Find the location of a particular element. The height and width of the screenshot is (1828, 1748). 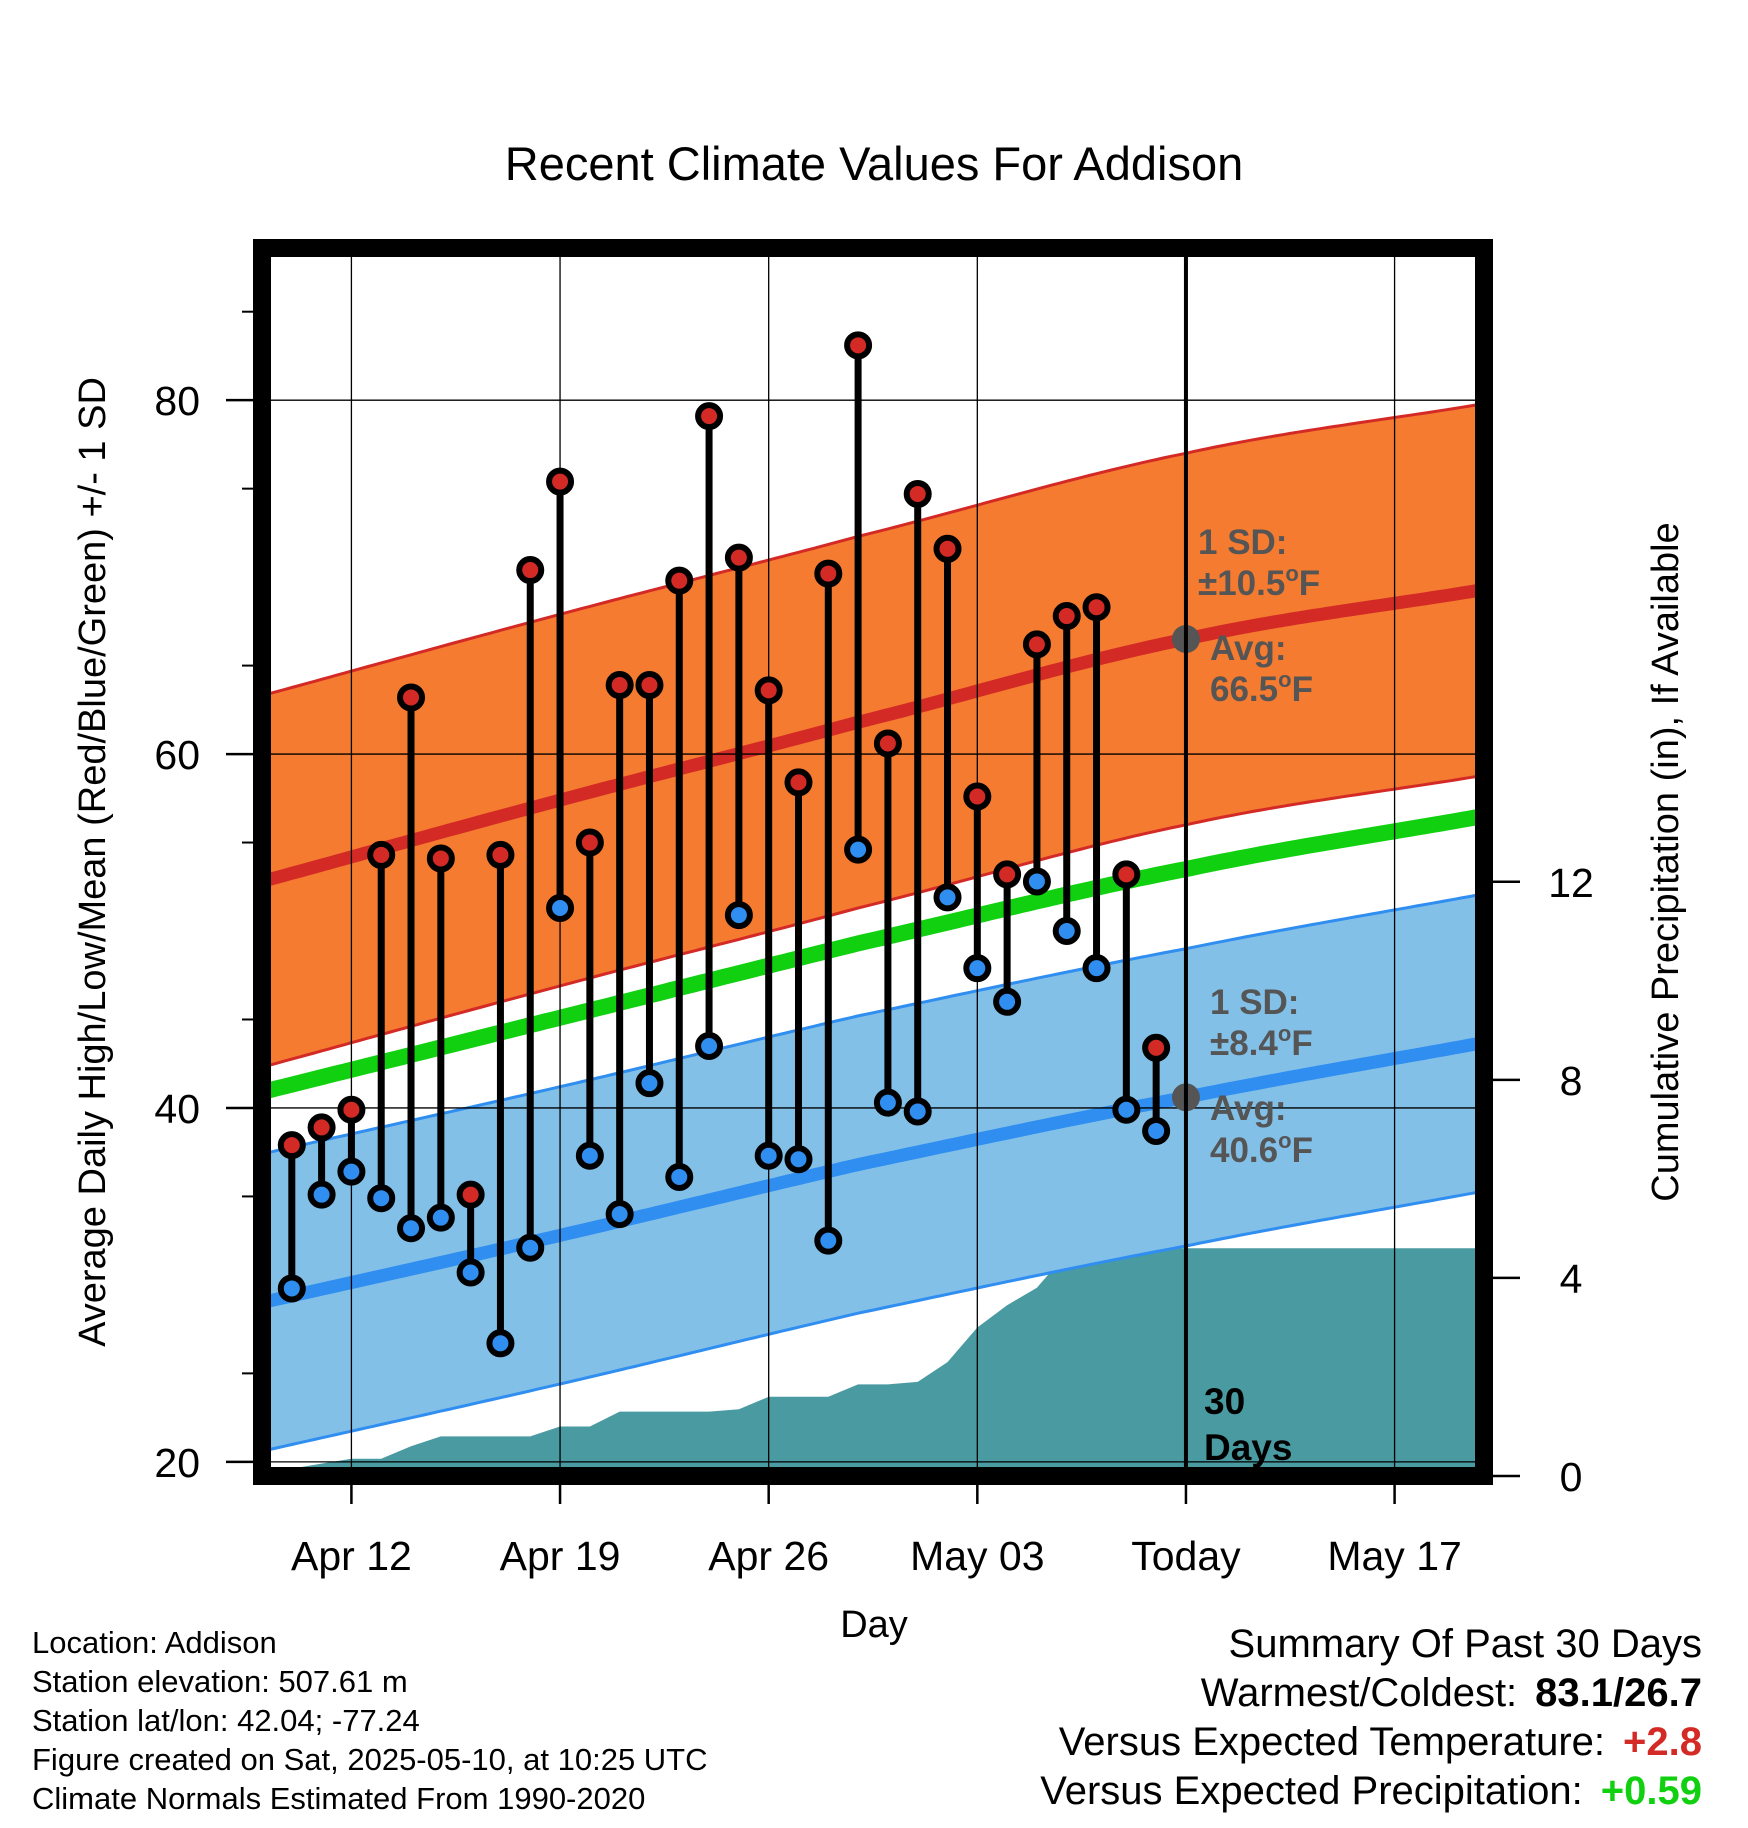

summary-temp: Versus Expected Temperature: +2.8 is located at coordinates (1371, 1742).